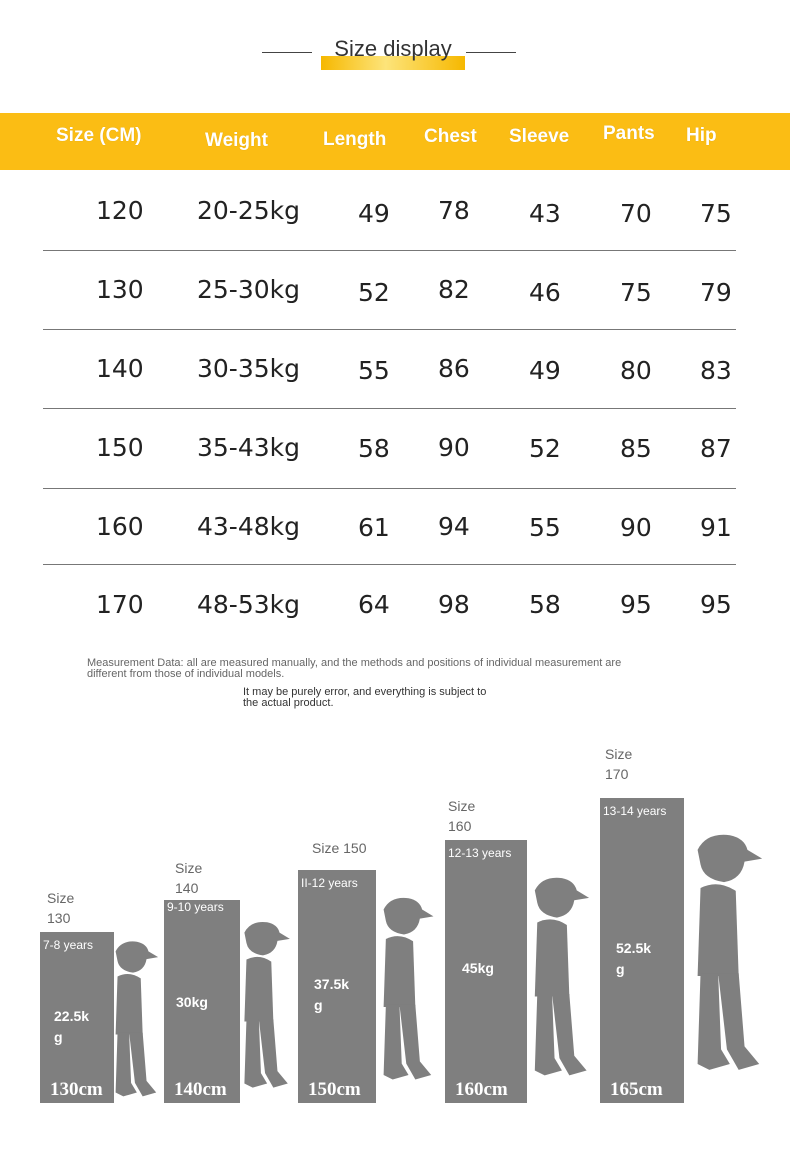 The width and height of the screenshot is (790, 1160). What do you see at coordinates (635, 811) in the screenshot?
I see `age-range: 13-14 years` at bounding box center [635, 811].